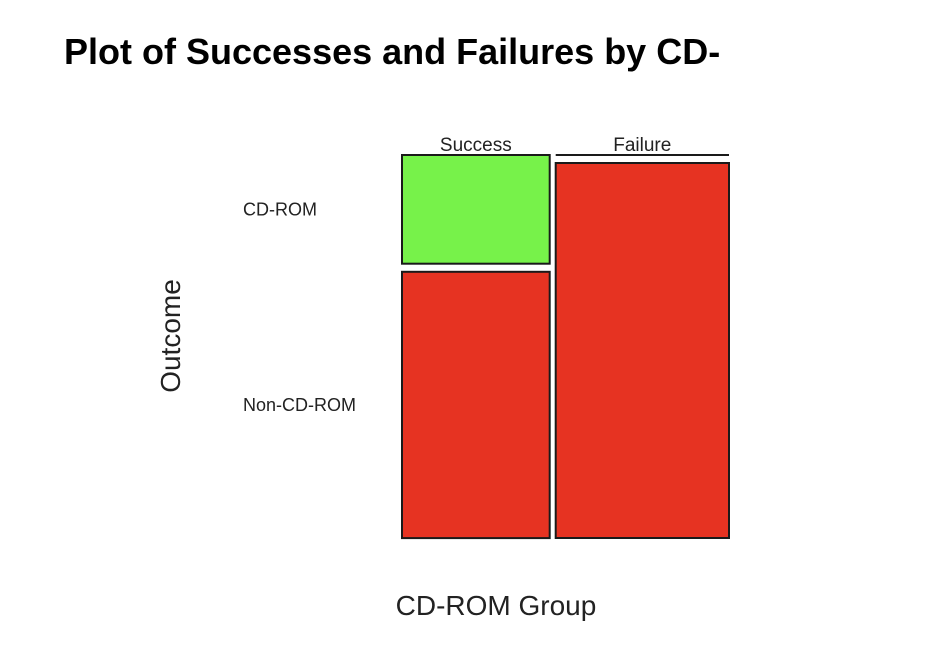 Image resolution: width=926 pixels, height=668 pixels. I want to click on column-label-success: Success, so click(476, 145).